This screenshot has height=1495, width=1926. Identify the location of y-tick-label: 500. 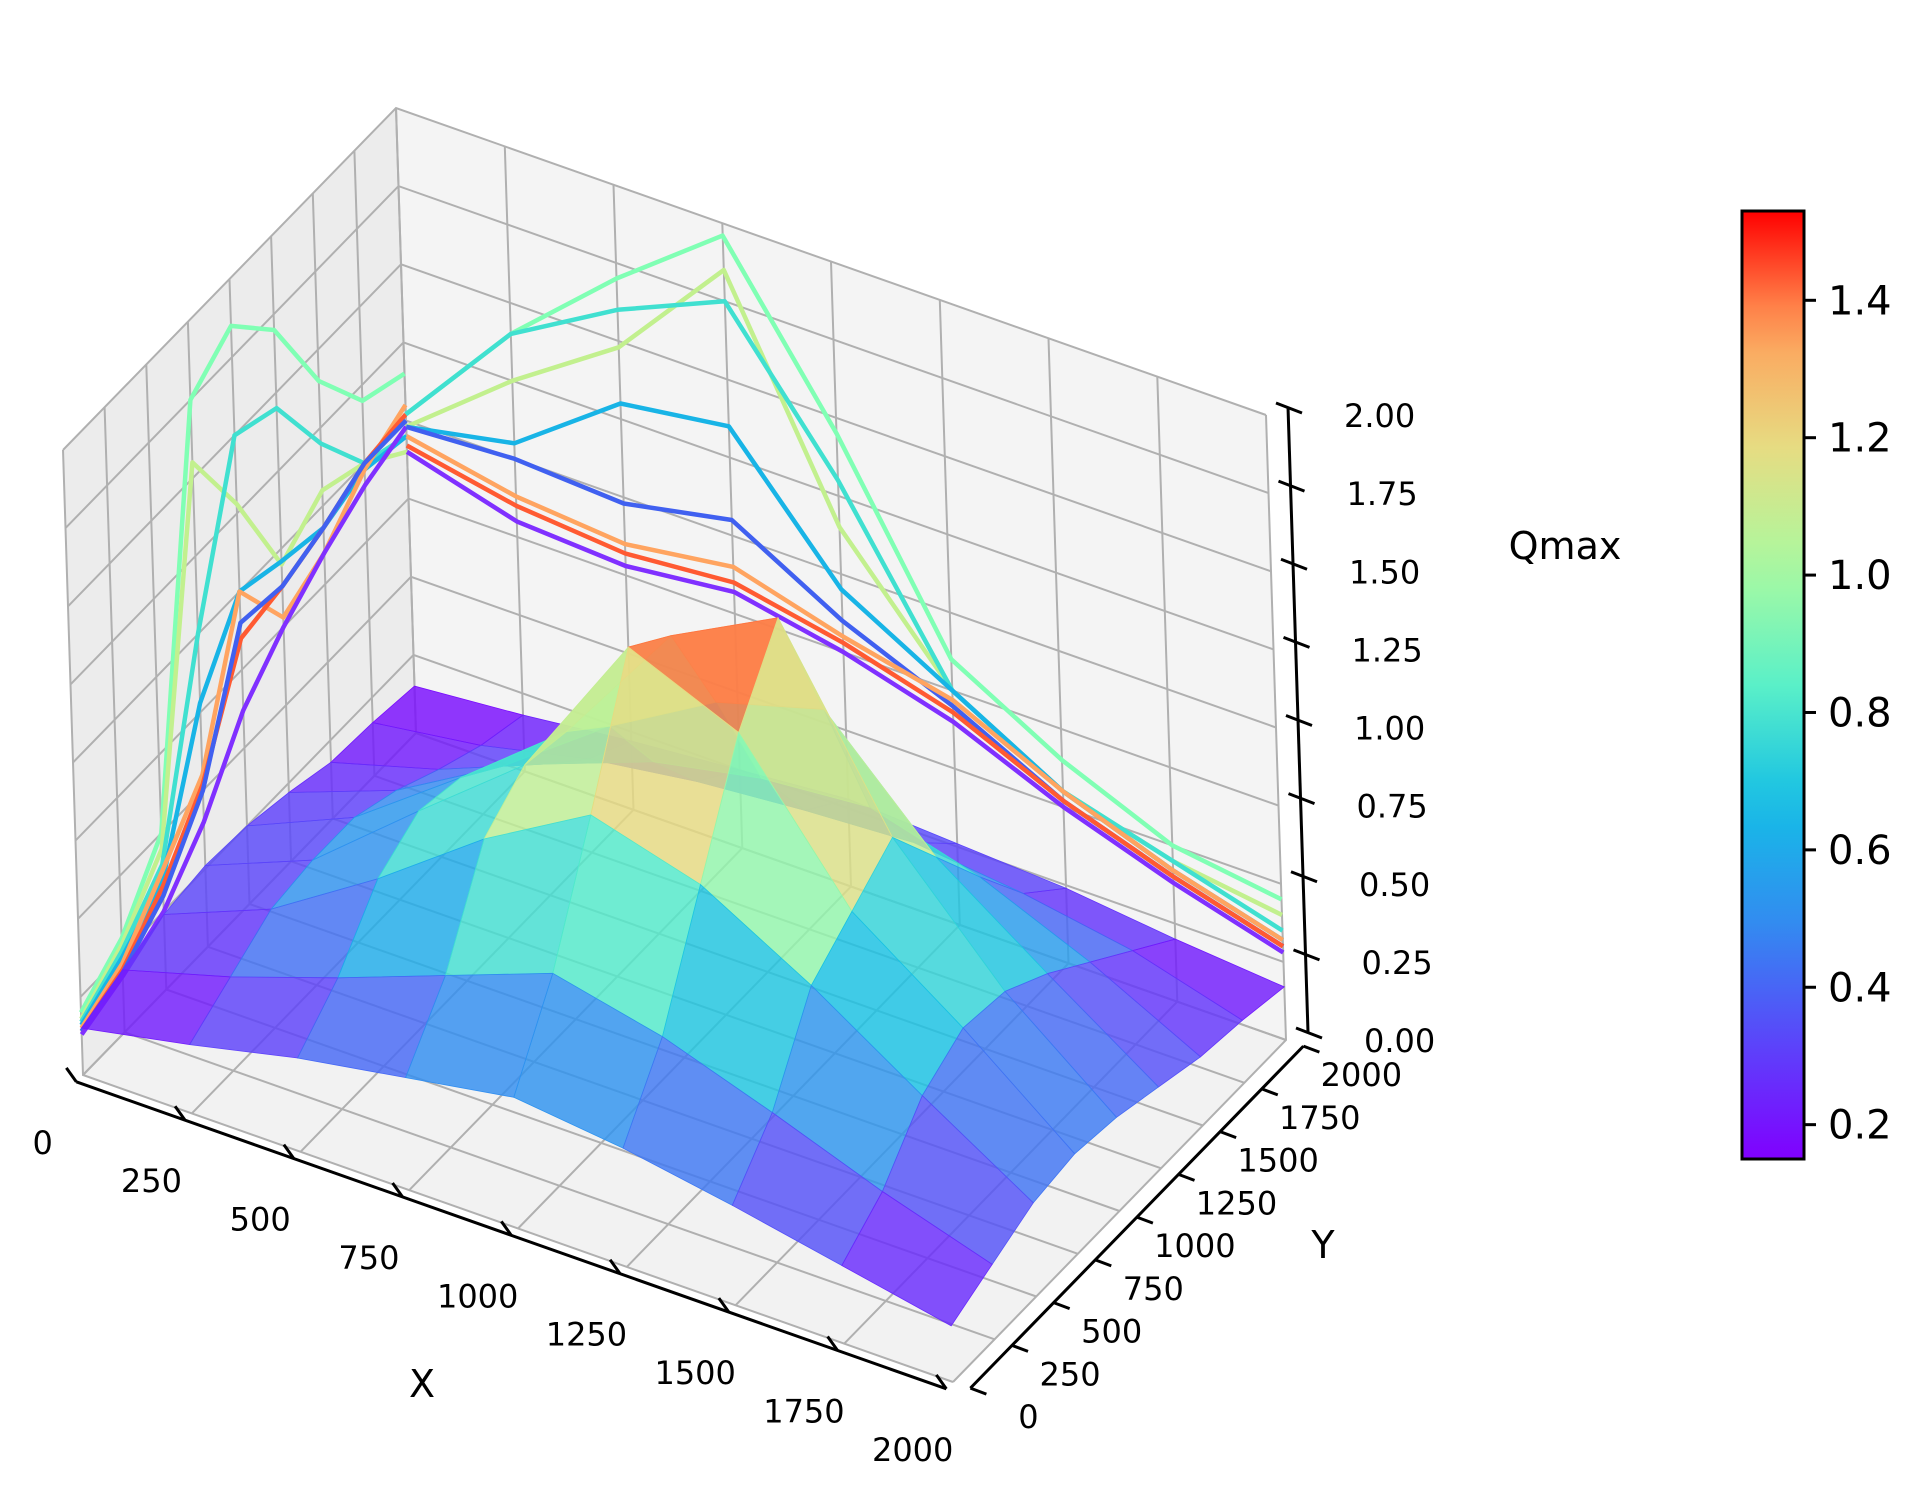
(1111, 1332).